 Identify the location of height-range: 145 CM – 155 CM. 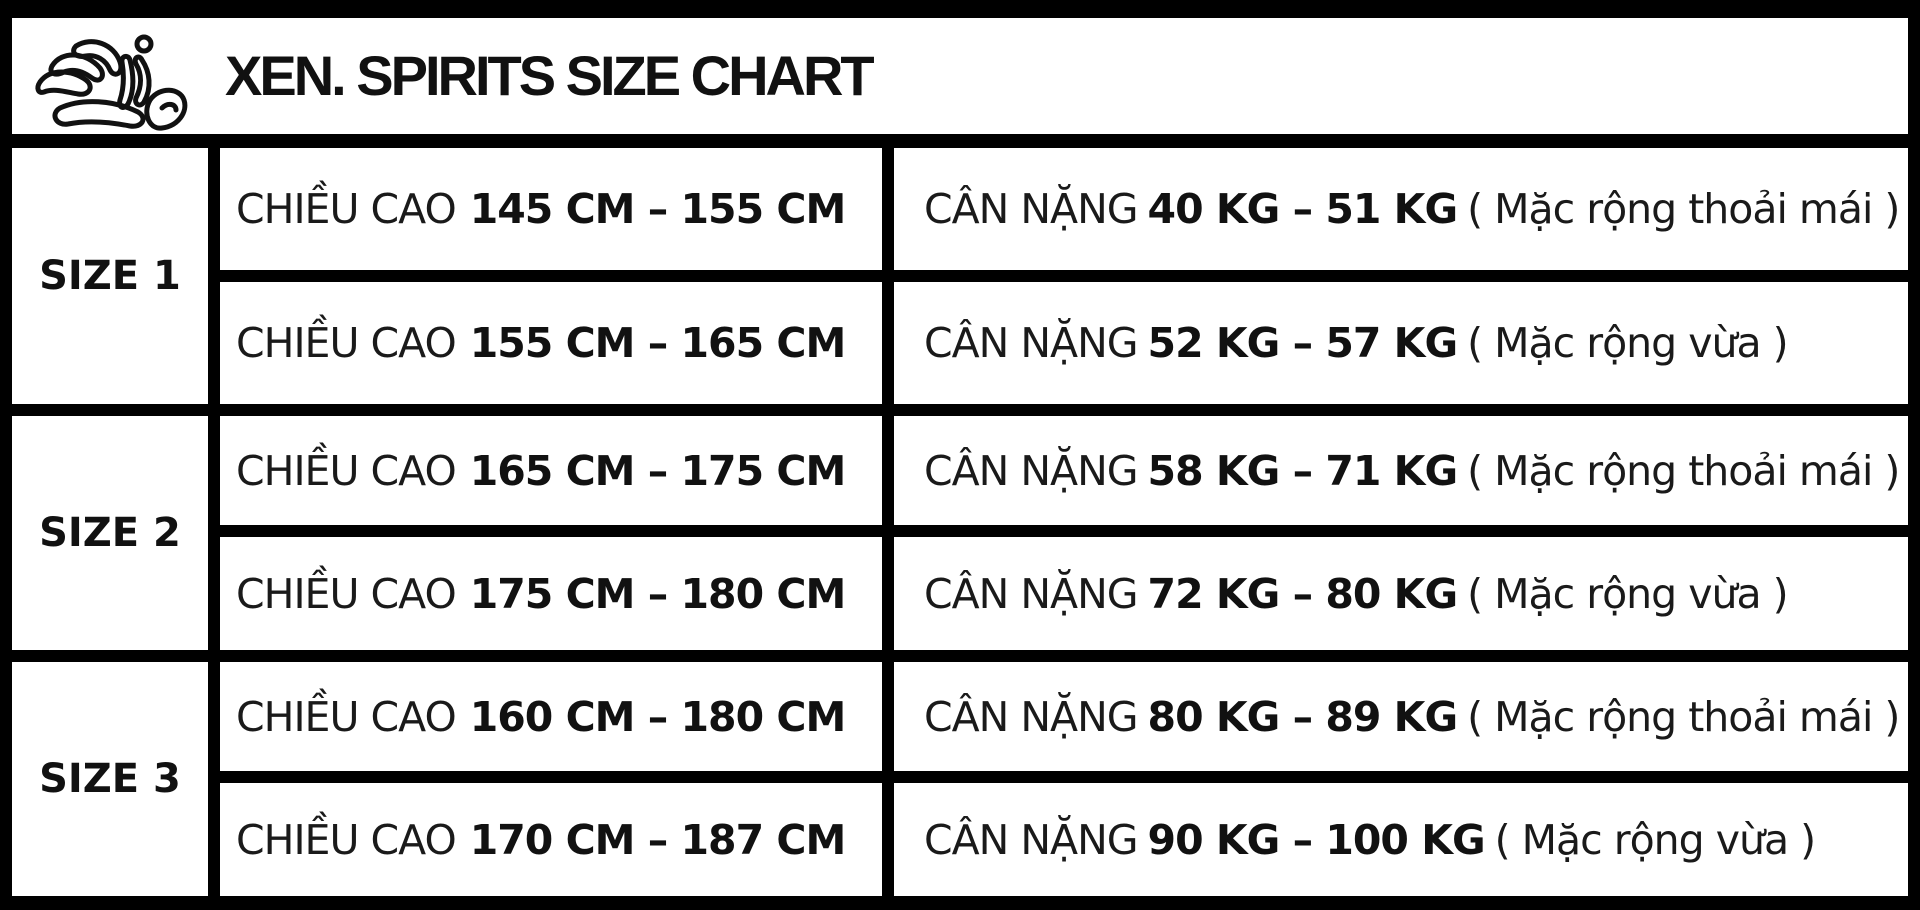
(658, 209).